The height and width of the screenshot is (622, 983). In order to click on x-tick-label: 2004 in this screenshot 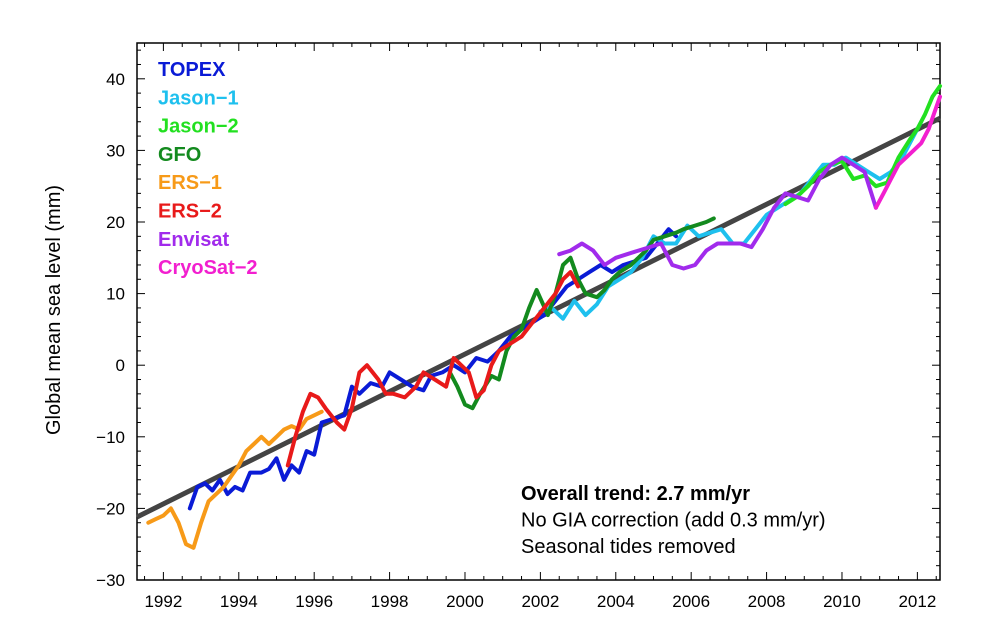, I will do `click(616, 601)`.